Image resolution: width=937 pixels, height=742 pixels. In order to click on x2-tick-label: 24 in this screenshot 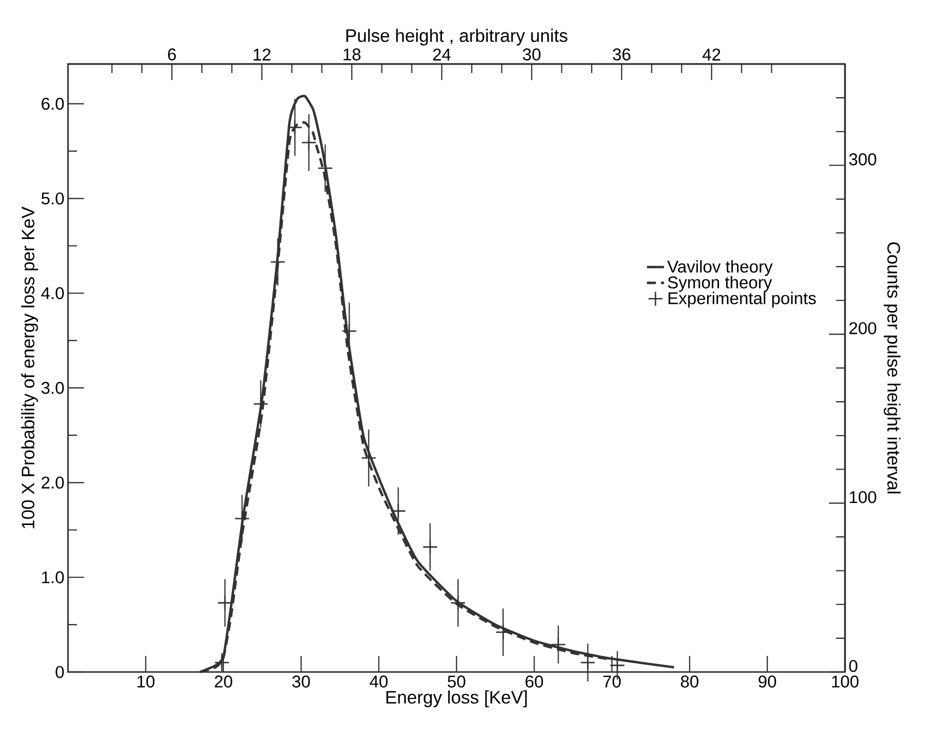, I will do `click(442, 54)`.